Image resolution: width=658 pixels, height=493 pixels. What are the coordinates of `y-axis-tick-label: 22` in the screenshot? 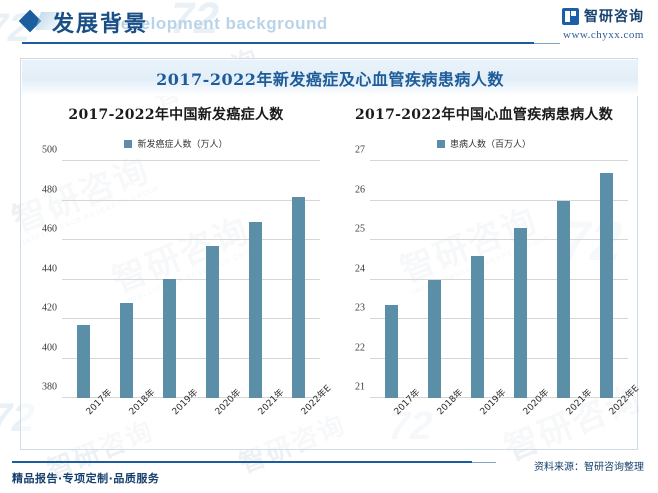 It's located at (360, 348).